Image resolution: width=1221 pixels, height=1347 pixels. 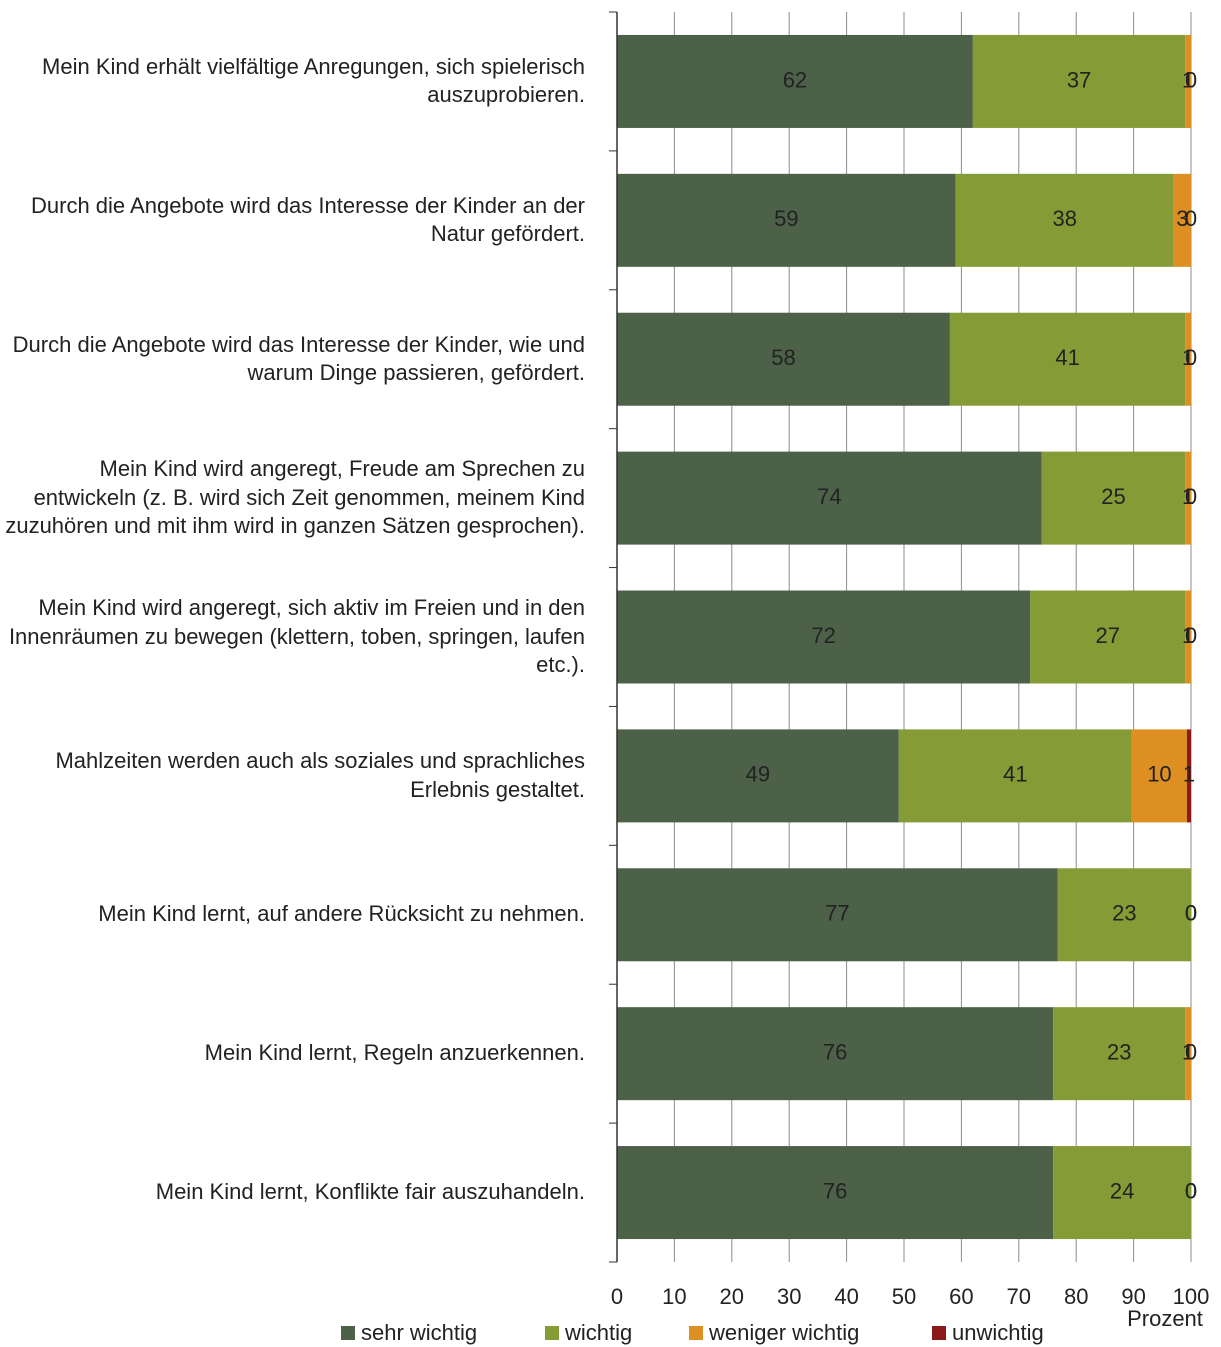 I want to click on data-label: 59, so click(x=786, y=218).